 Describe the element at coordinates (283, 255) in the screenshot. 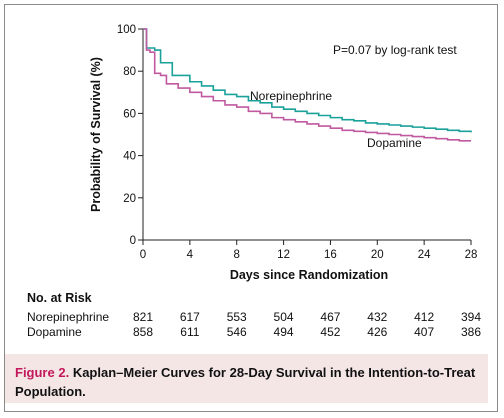

I see `x-tick-label: 12` at that location.